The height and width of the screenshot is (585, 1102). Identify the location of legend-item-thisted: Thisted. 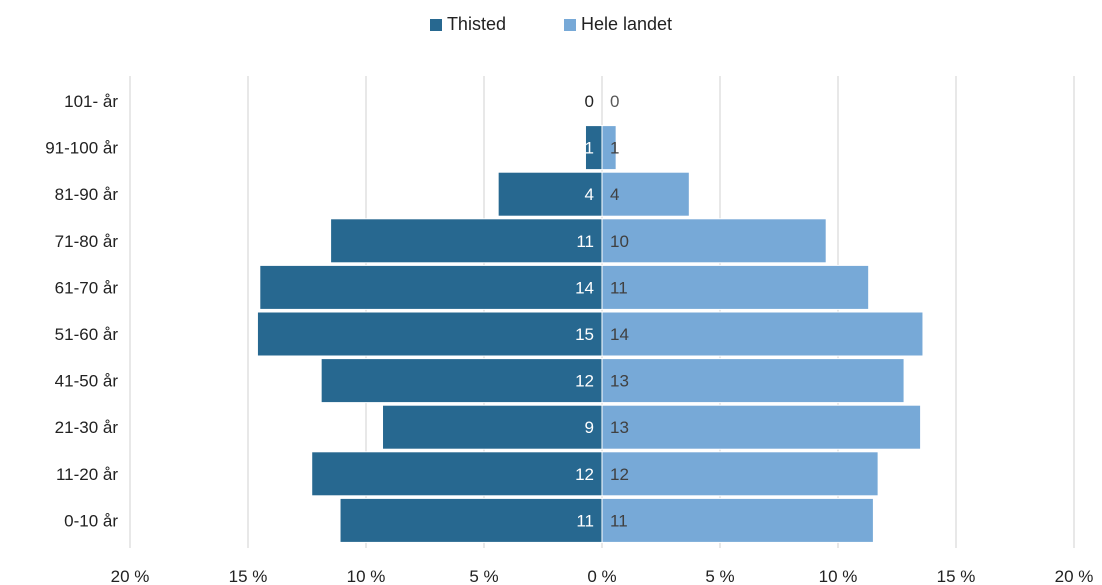
(467, 24).